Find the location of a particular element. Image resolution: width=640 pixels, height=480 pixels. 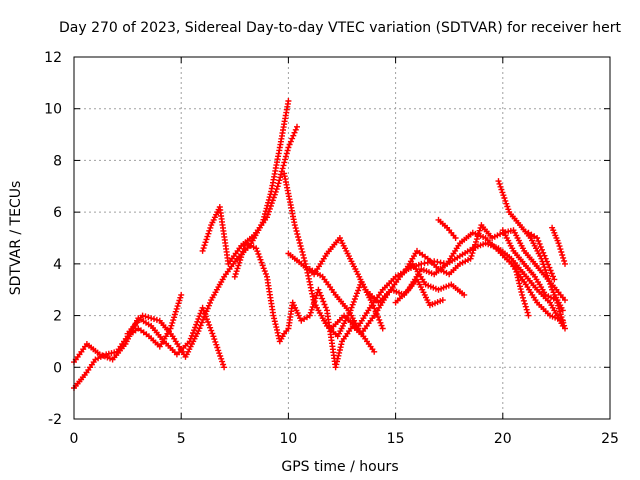

y-tick-label: 0 is located at coordinates (57, 368).